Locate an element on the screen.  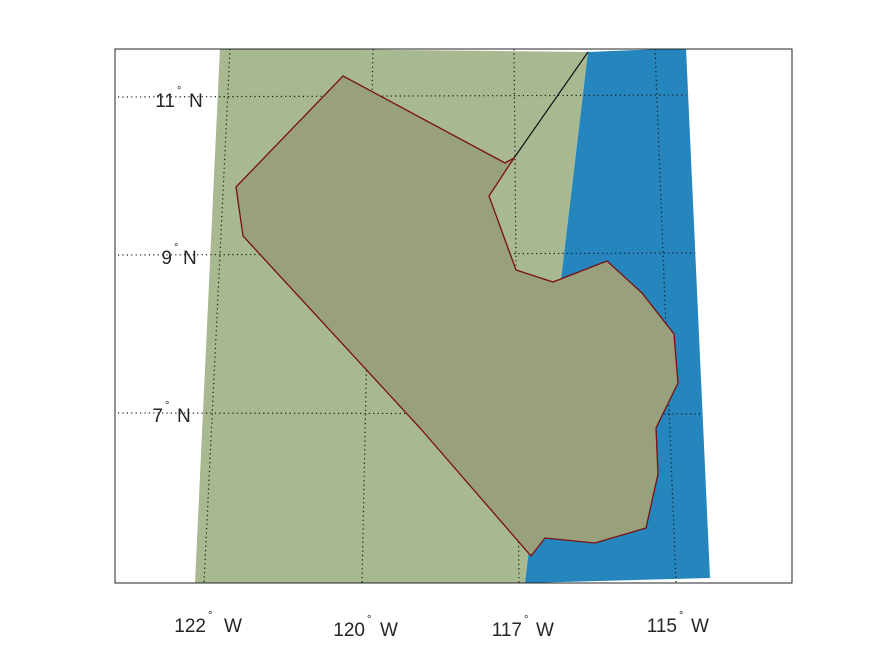
lon-degree-117: ° is located at coordinates (526, 620).